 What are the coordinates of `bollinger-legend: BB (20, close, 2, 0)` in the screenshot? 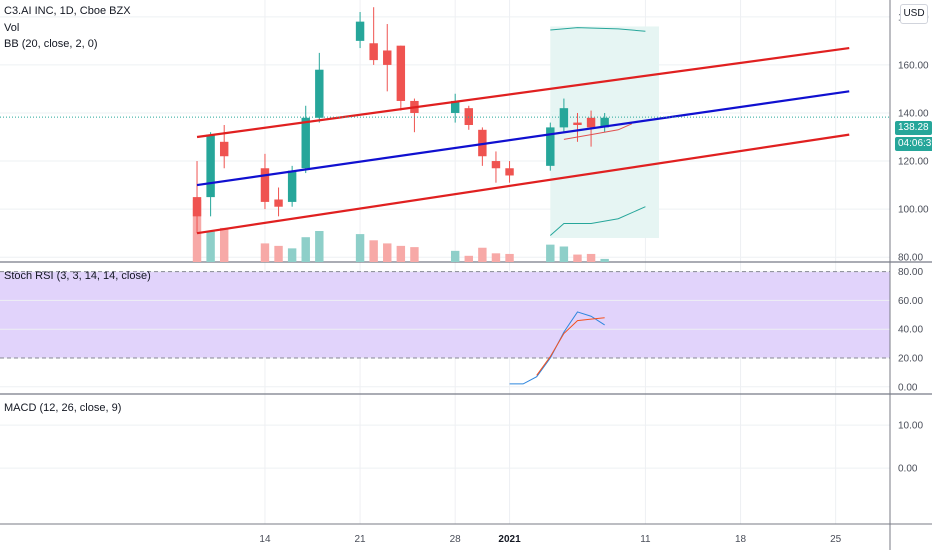 It's located at (51, 44).